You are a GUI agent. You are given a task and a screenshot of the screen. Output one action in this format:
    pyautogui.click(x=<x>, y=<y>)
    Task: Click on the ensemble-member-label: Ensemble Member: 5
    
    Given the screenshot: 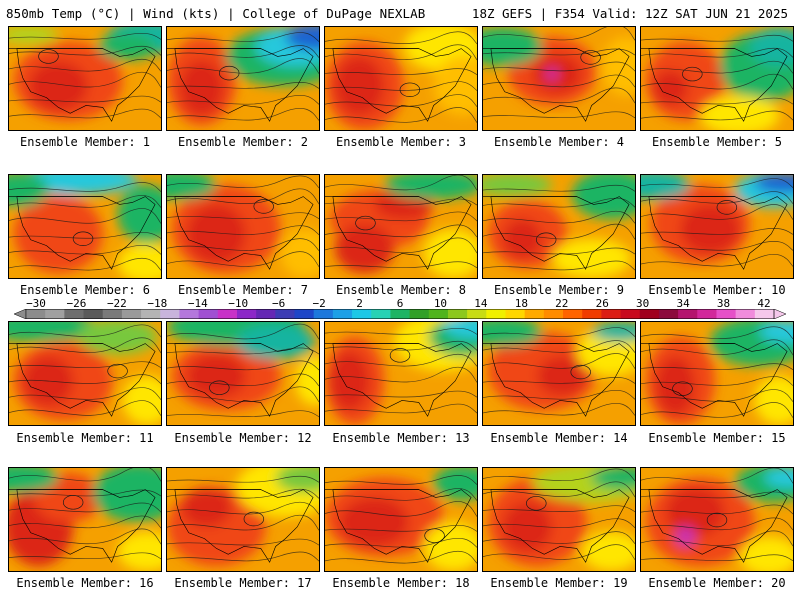 What is the action you would take?
    pyautogui.click(x=717, y=142)
    